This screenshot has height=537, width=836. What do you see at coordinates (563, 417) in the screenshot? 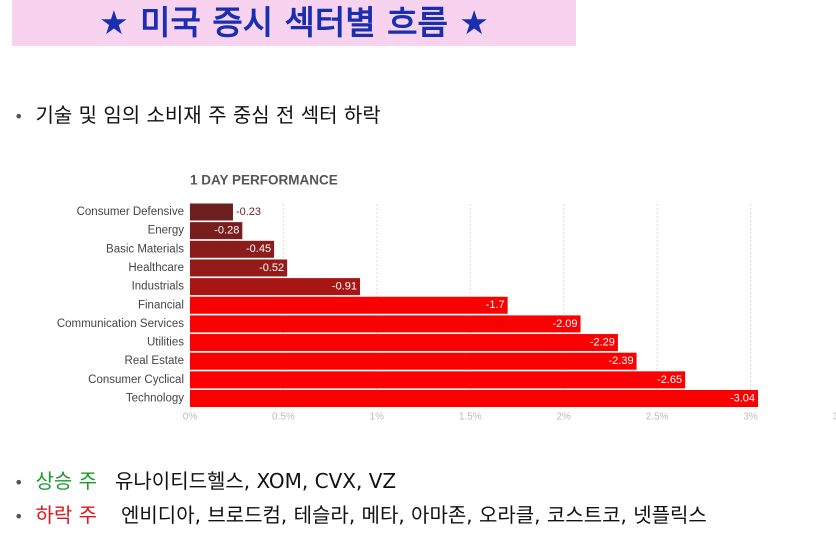
I see `x-tick-label: 2%` at bounding box center [563, 417].